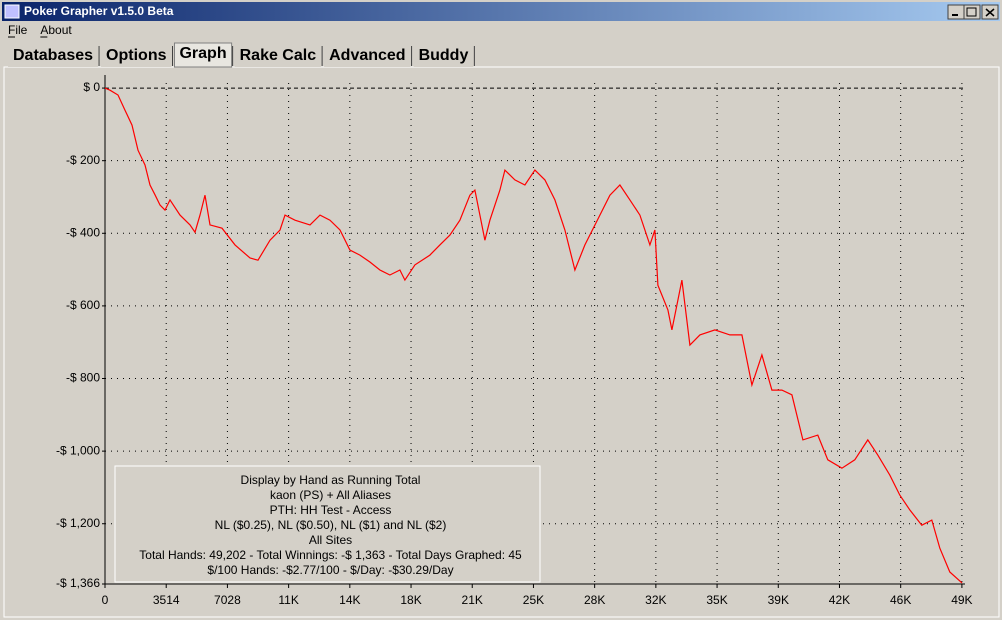 The image size is (1002, 620). What do you see at coordinates (78, 523) in the screenshot?
I see `y-tick-label: -$ 1,200` at bounding box center [78, 523].